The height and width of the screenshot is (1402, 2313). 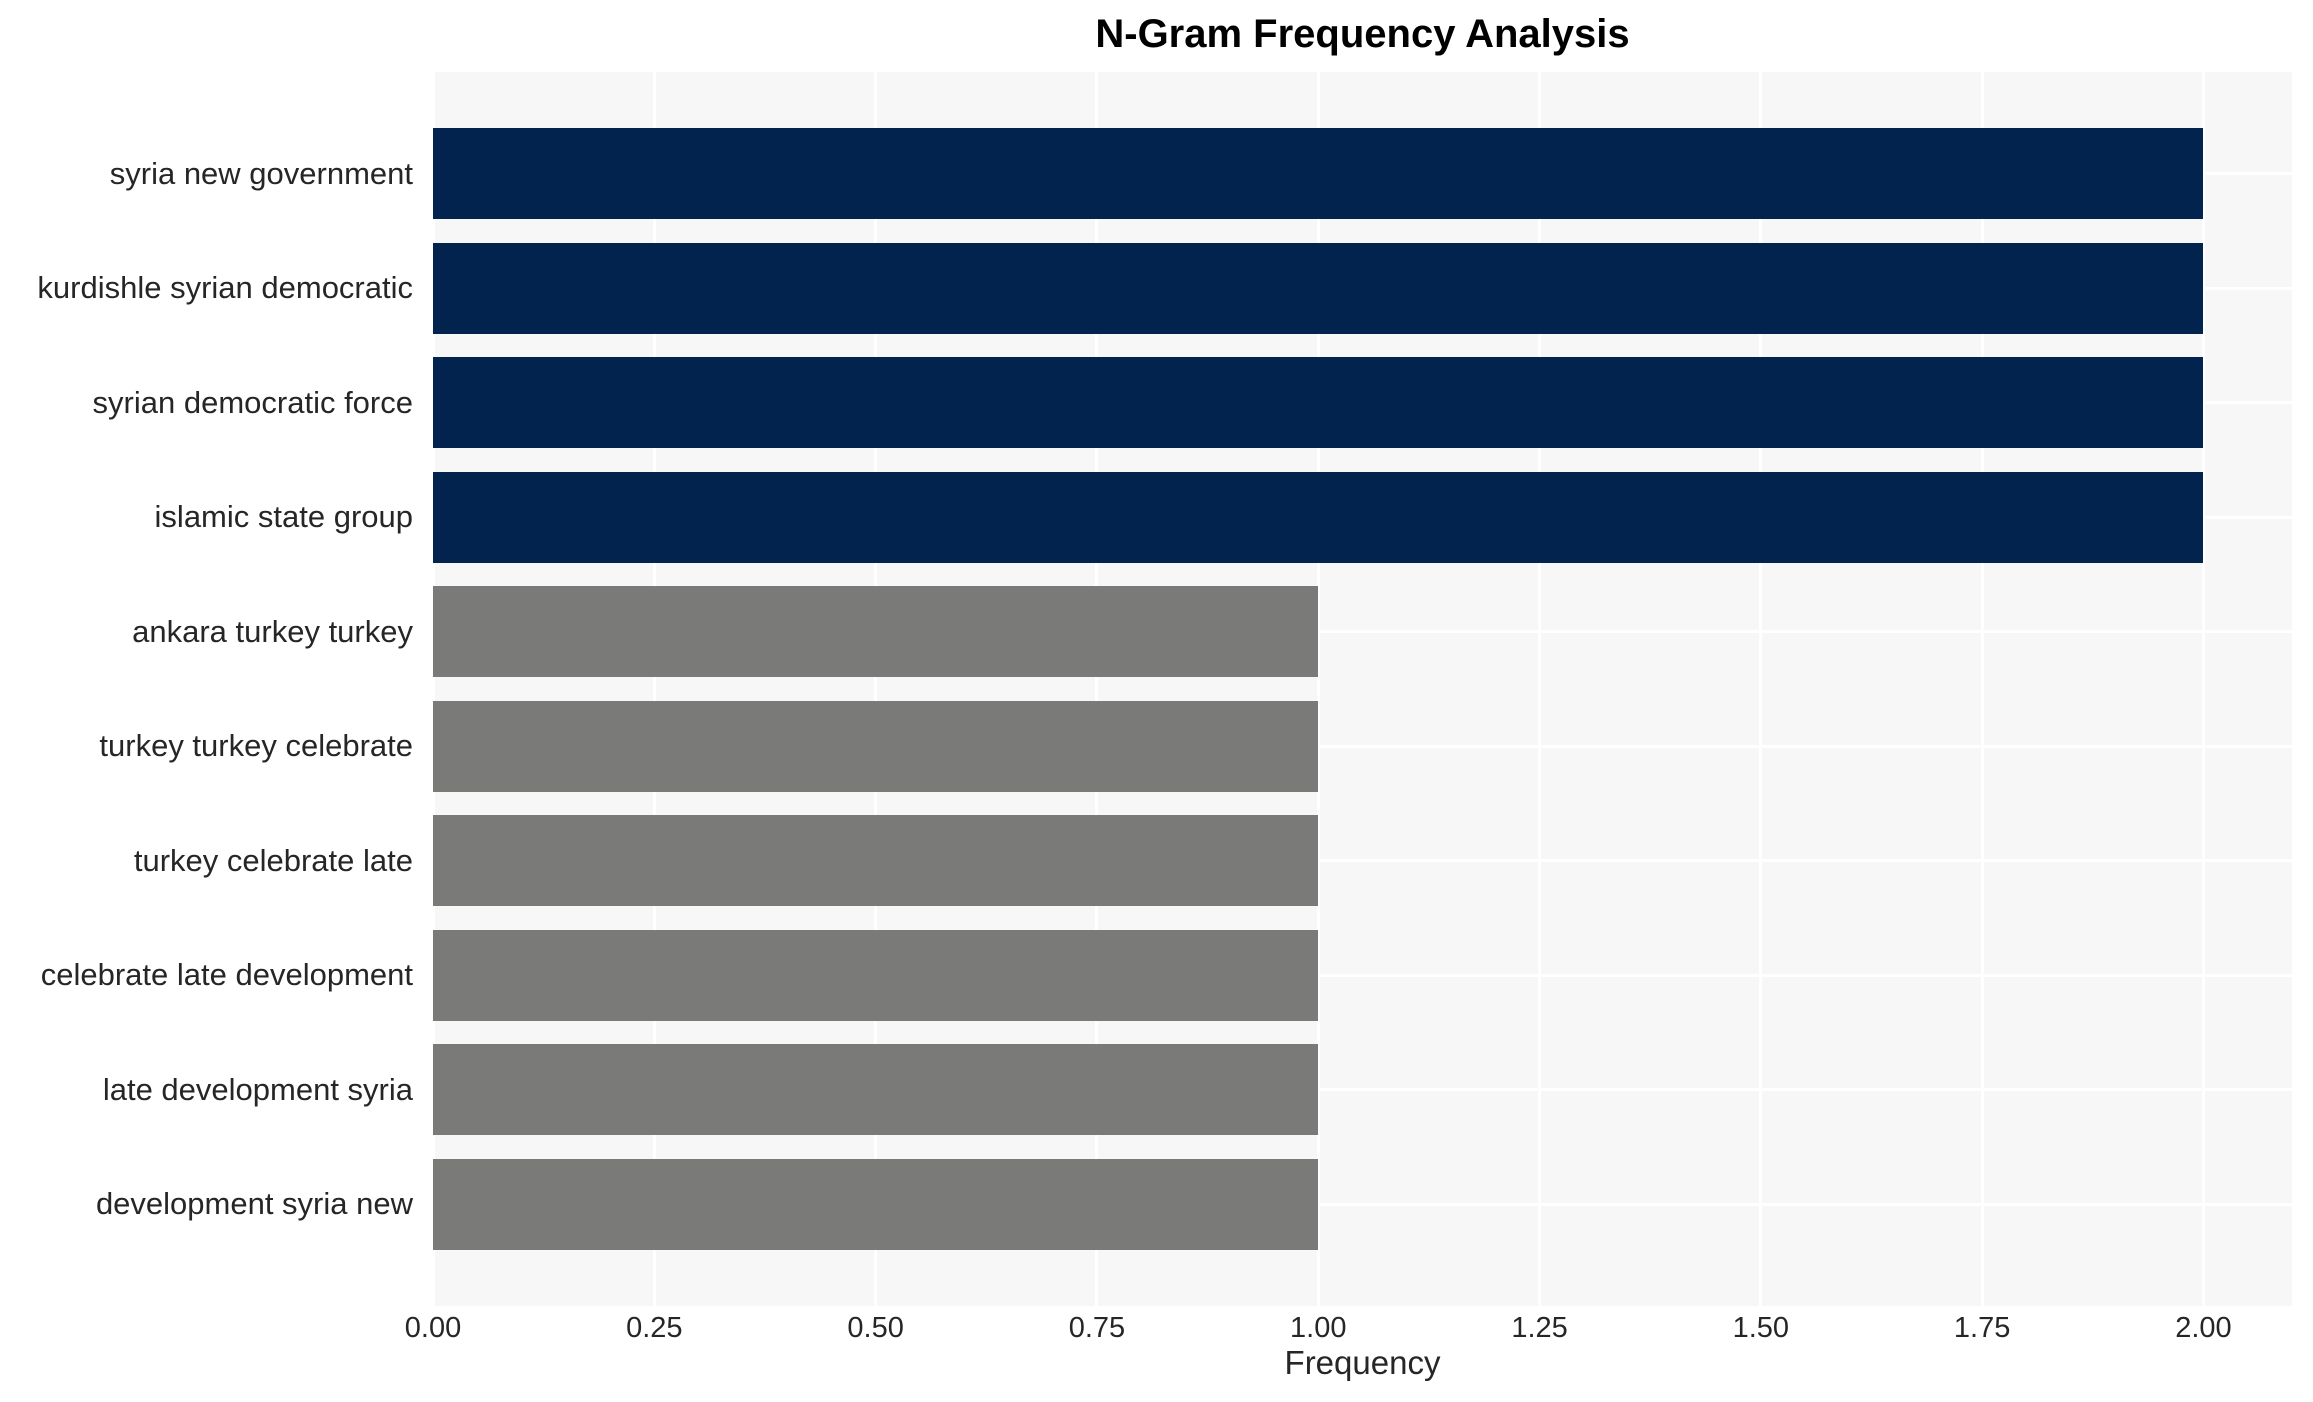 What do you see at coordinates (1362, 1362) in the screenshot?
I see `x-axis-label: Frequency` at bounding box center [1362, 1362].